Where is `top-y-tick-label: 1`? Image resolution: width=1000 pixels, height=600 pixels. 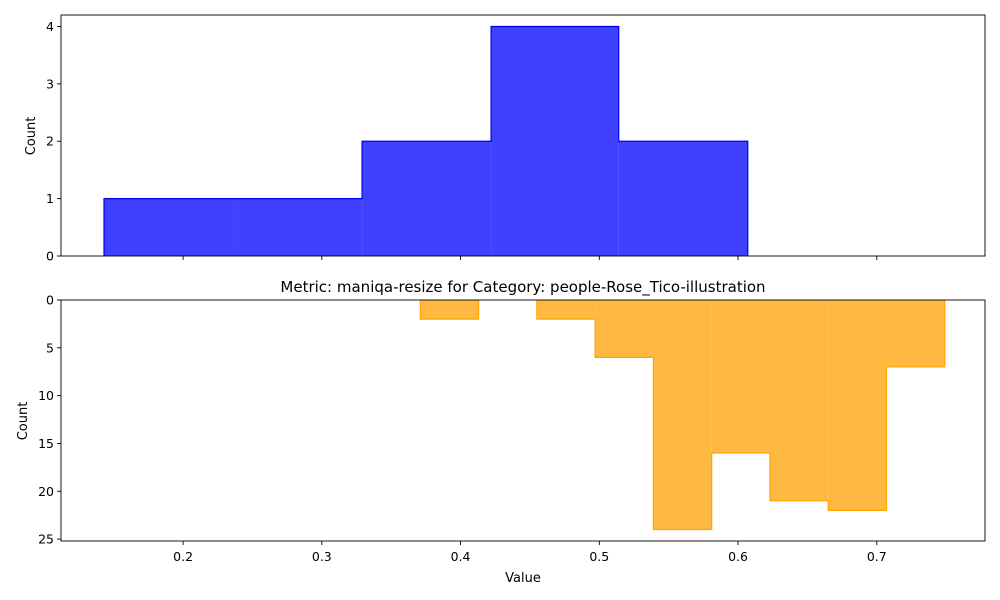 top-y-tick-label: 1 is located at coordinates (50, 198).